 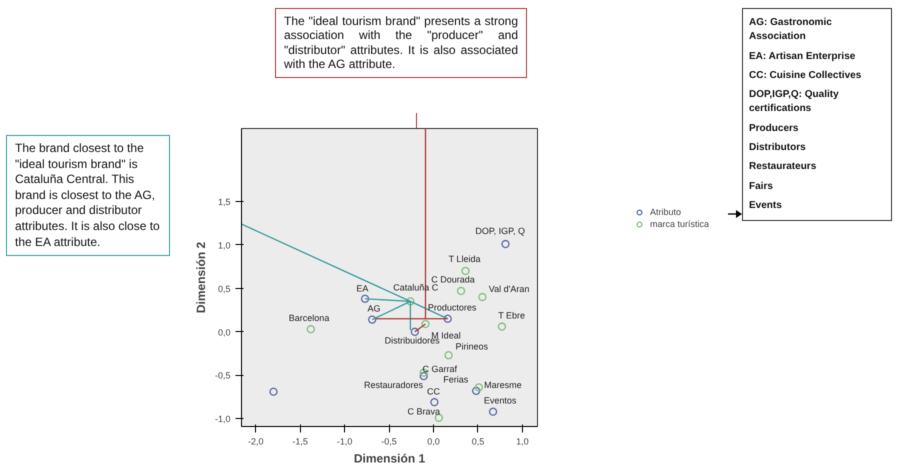 What do you see at coordinates (300, 441) in the screenshot?
I see `x-tick-label: -1,5` at bounding box center [300, 441].